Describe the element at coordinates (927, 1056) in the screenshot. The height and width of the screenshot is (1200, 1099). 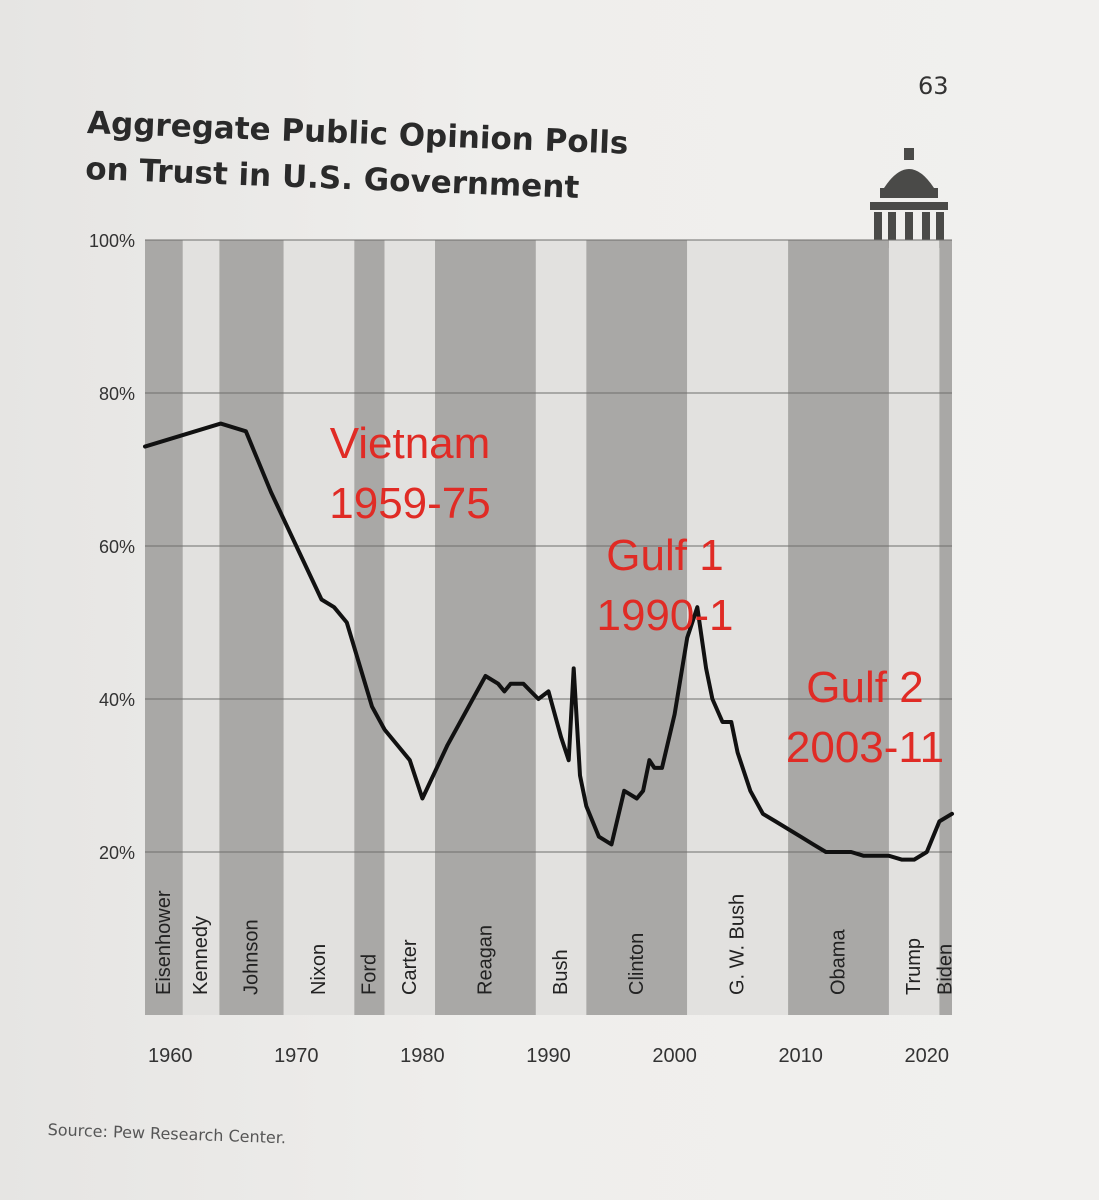
I see `x-tick-label: 2020` at that location.